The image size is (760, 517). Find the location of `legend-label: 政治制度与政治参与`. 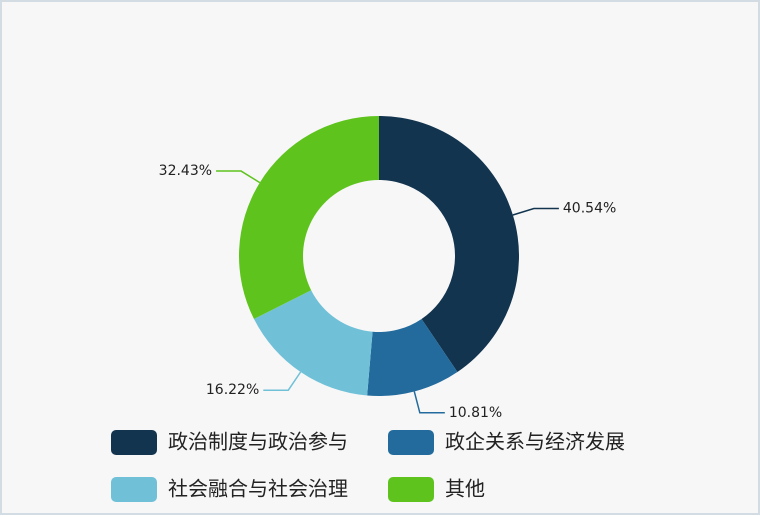

legend-label: 政治制度与政治参与 is located at coordinates (258, 442).